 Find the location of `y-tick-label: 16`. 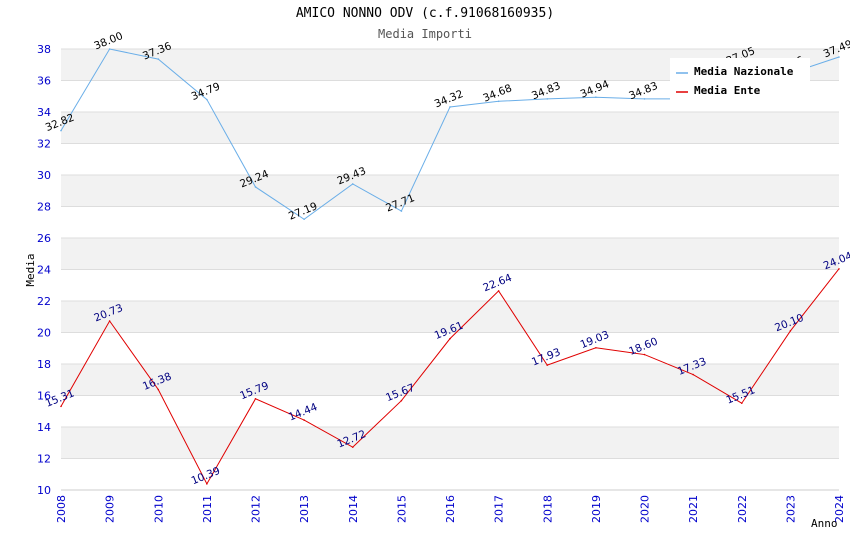

y-tick-label: 16 is located at coordinates (44, 396).